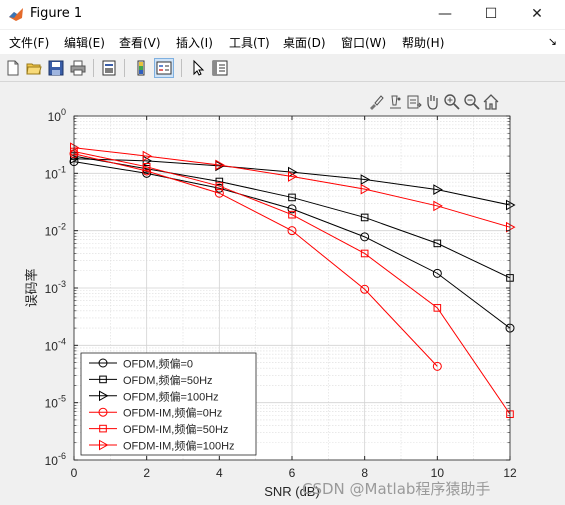 Image resolution: width=565 pixels, height=505 pixels. Describe the element at coordinates (491, 14) in the screenshot. I see `maximize-button: ☐` at that location.